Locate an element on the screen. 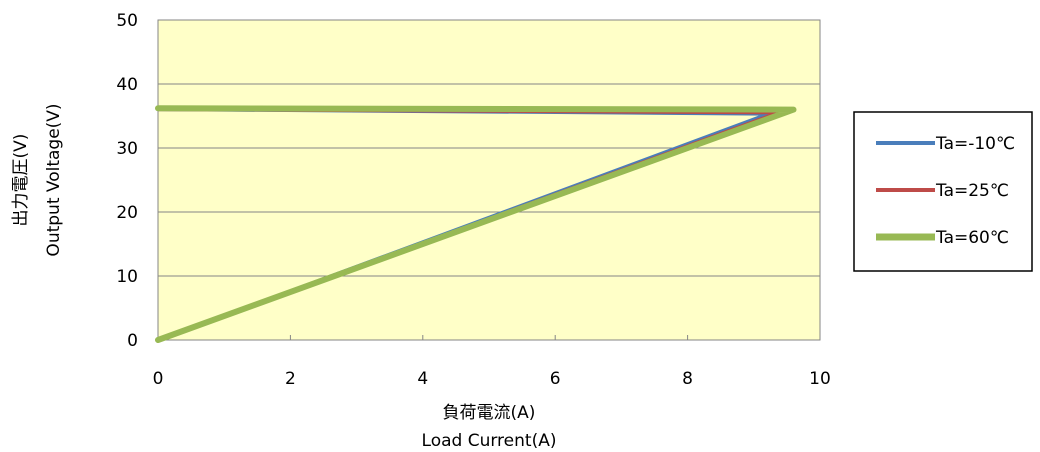  y-tick-labels: 0 10 20 30 40 50 is located at coordinates (127, 181).